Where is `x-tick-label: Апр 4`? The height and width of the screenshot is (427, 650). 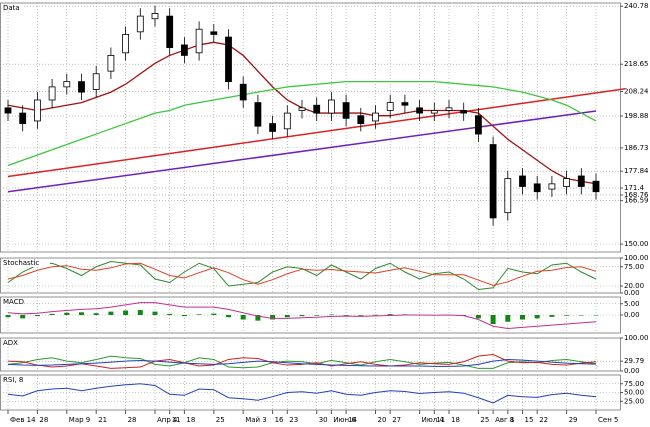 x-tick-label: Апр 4 is located at coordinates (167, 420).